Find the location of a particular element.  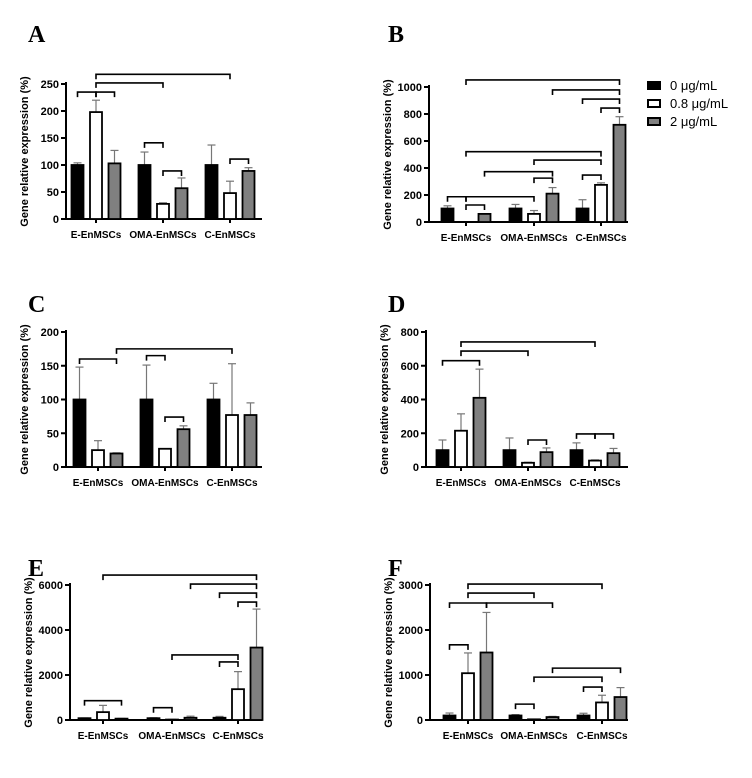

panel-letter-e: E is located at coordinates (36, 569).